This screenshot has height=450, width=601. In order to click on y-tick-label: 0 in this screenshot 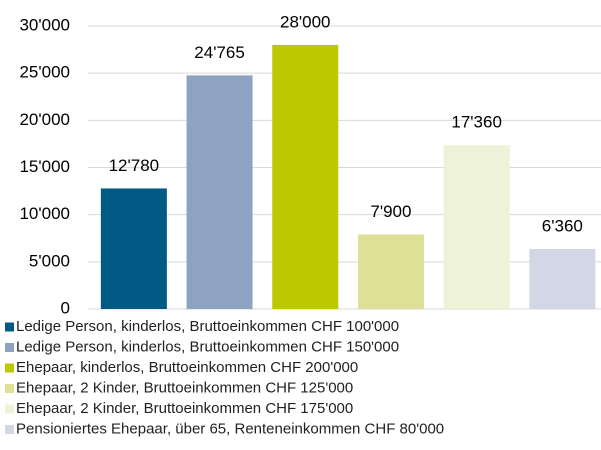, I will do `click(65, 307)`.